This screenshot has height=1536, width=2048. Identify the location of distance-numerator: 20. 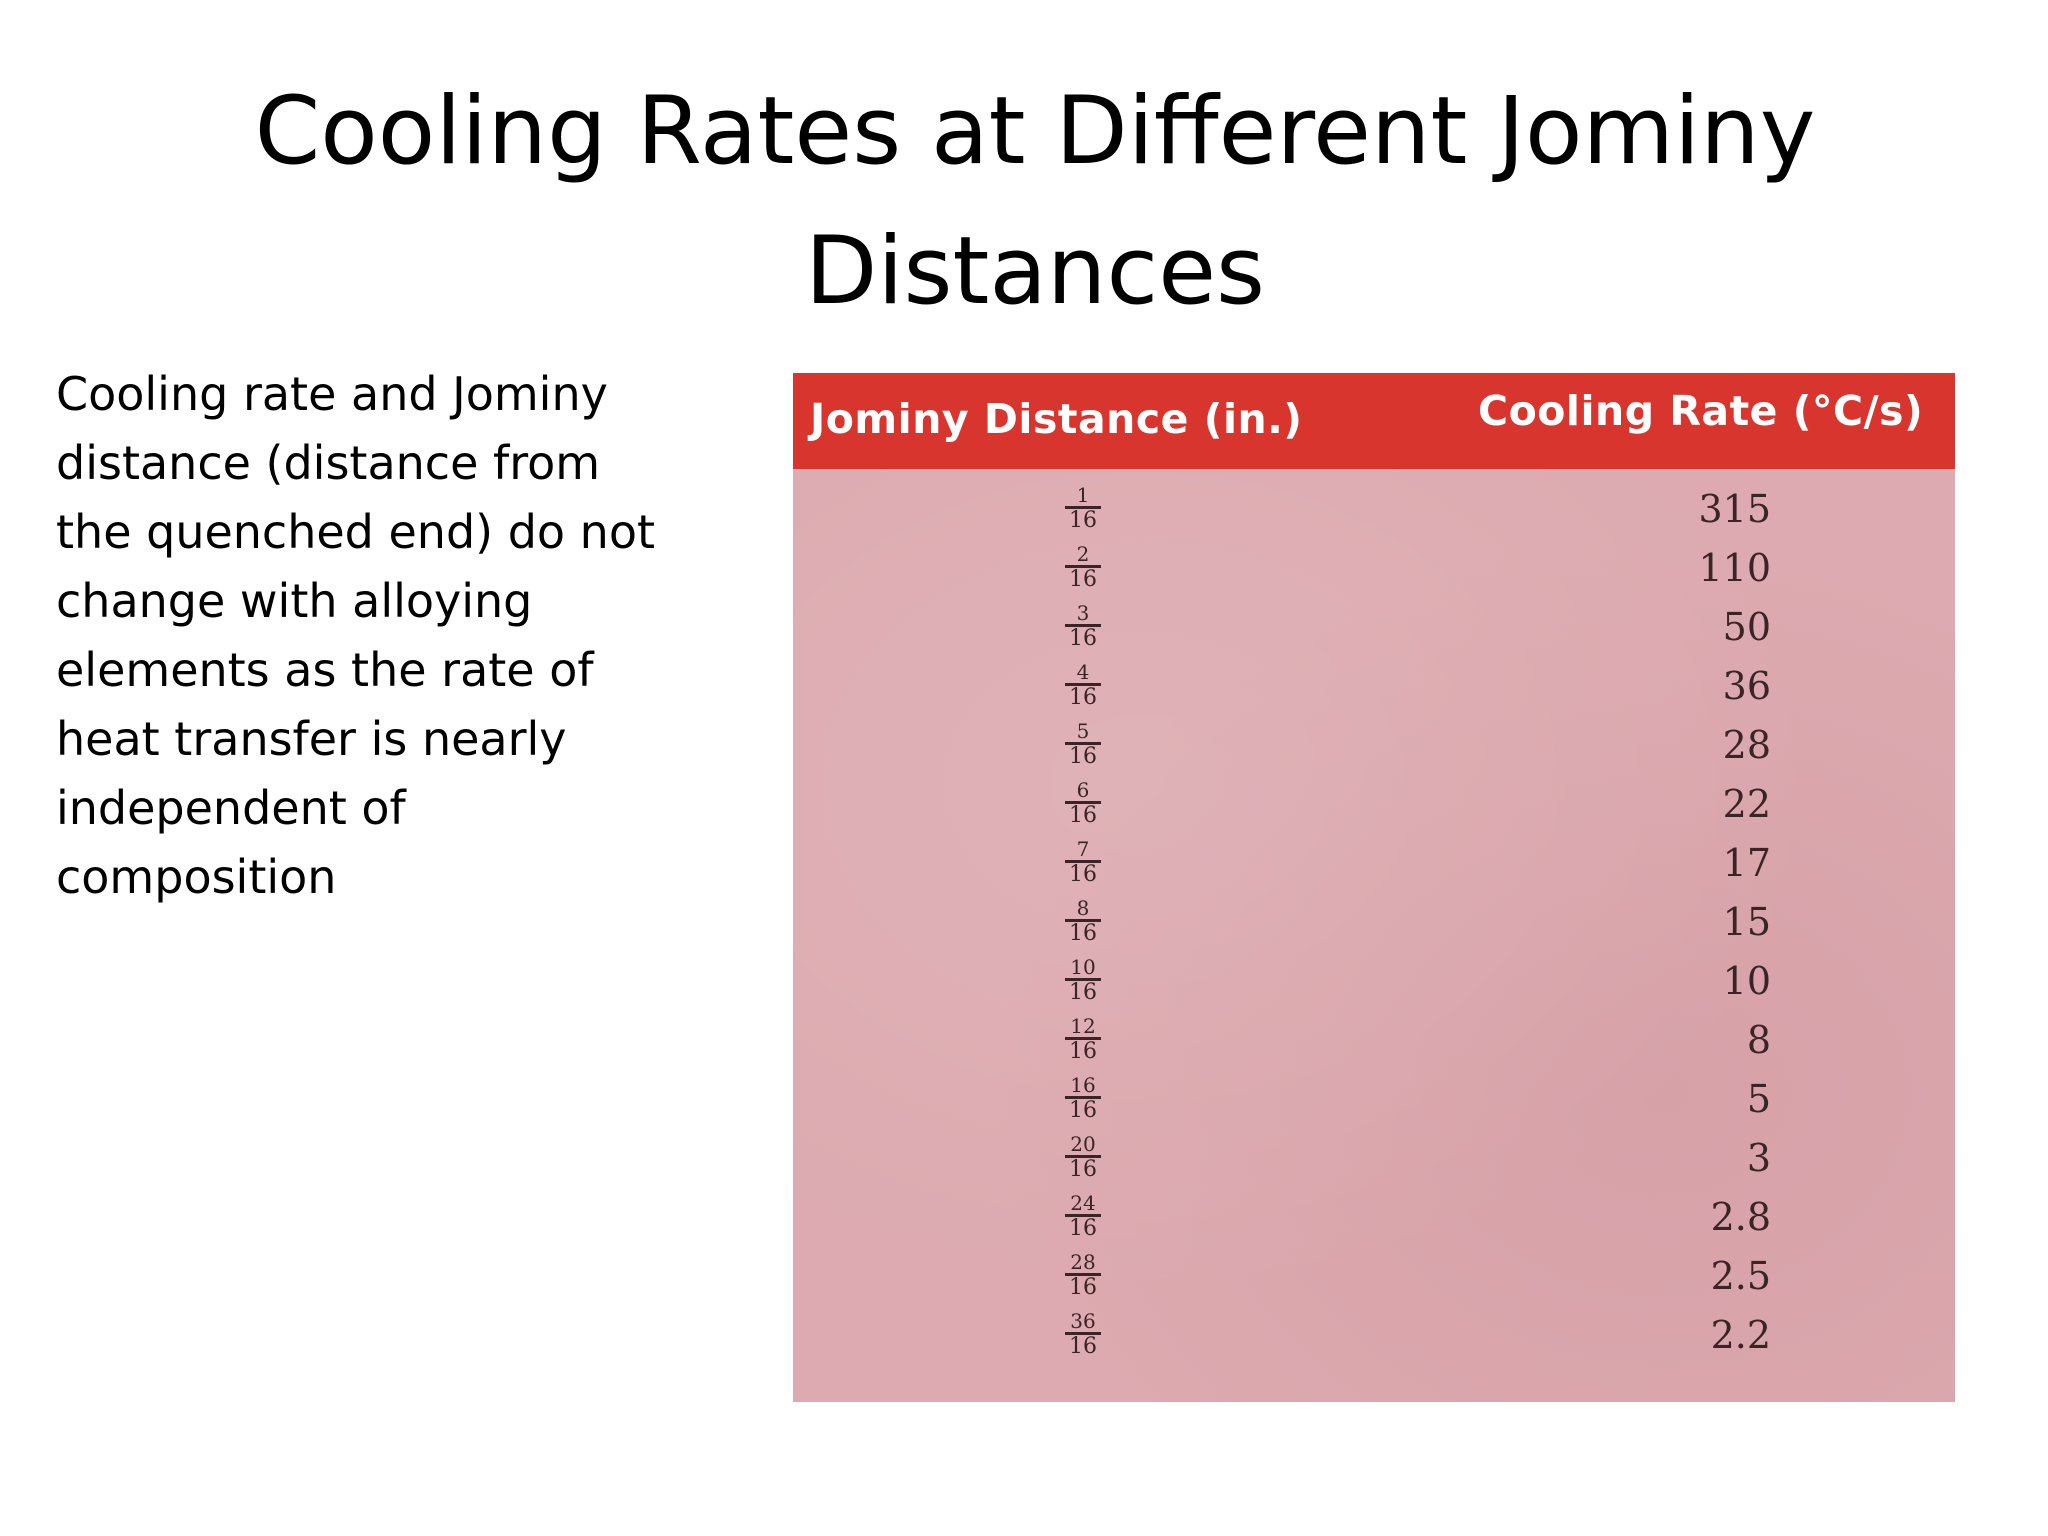
(1083, 1146).